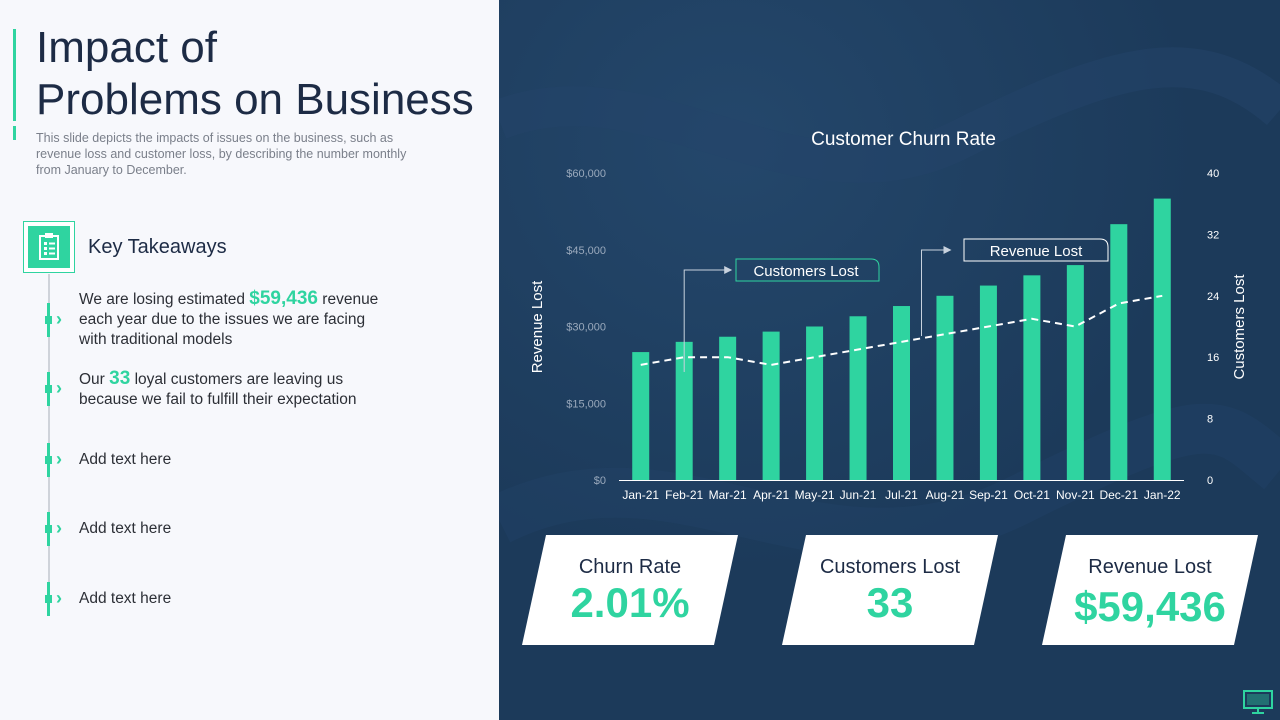  Describe the element at coordinates (229, 599) in the screenshot. I see `takeaway-item-5: Add text here` at that location.